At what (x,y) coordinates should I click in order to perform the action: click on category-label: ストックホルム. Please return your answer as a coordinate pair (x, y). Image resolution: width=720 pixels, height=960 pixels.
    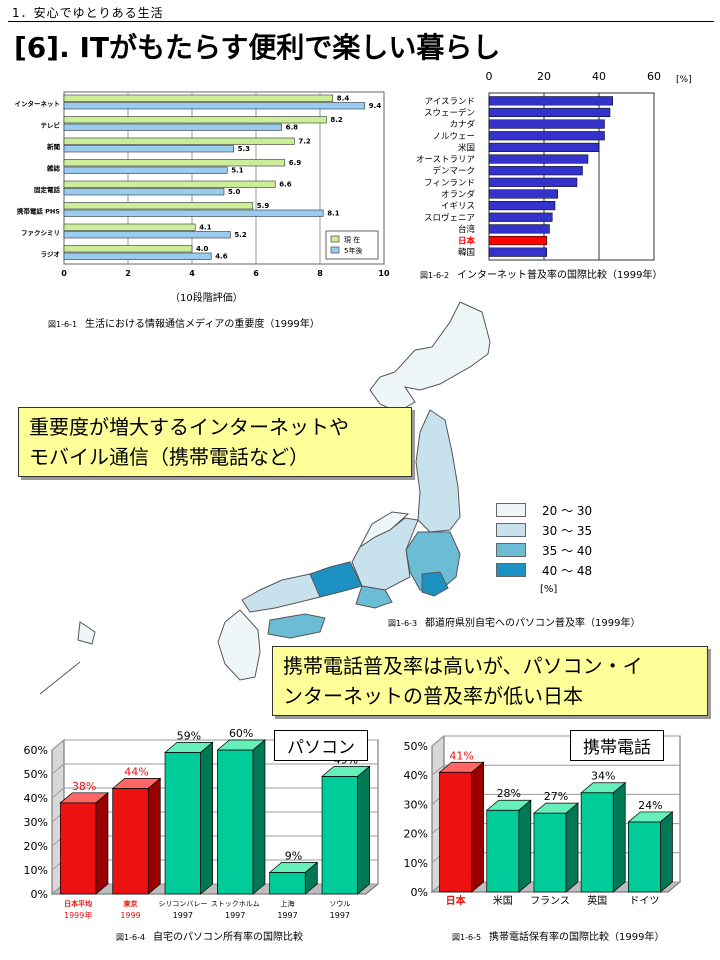
    Looking at the image, I should click on (235, 904).